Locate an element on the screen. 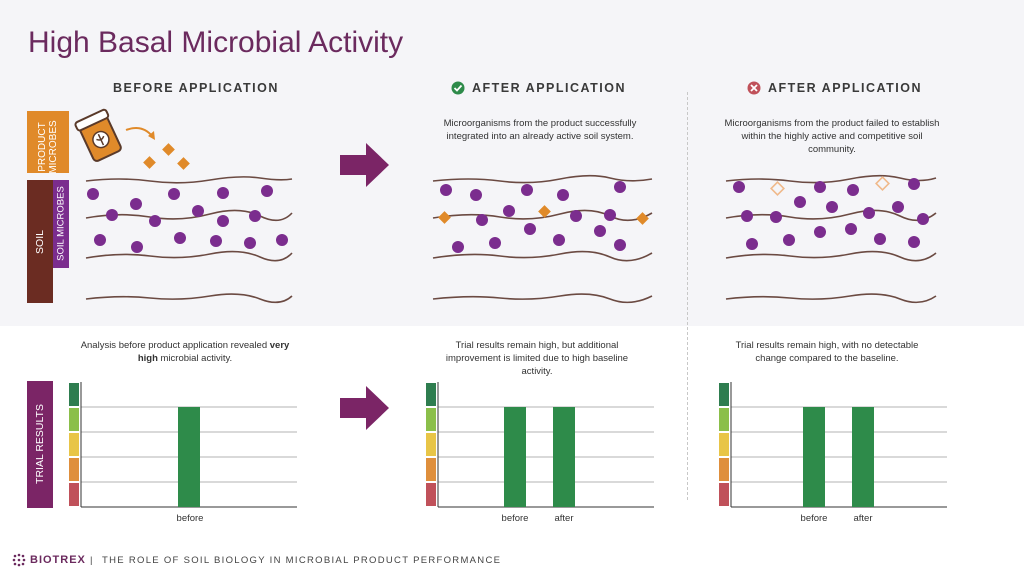  product-microbes-before is located at coordinates (166, 156).